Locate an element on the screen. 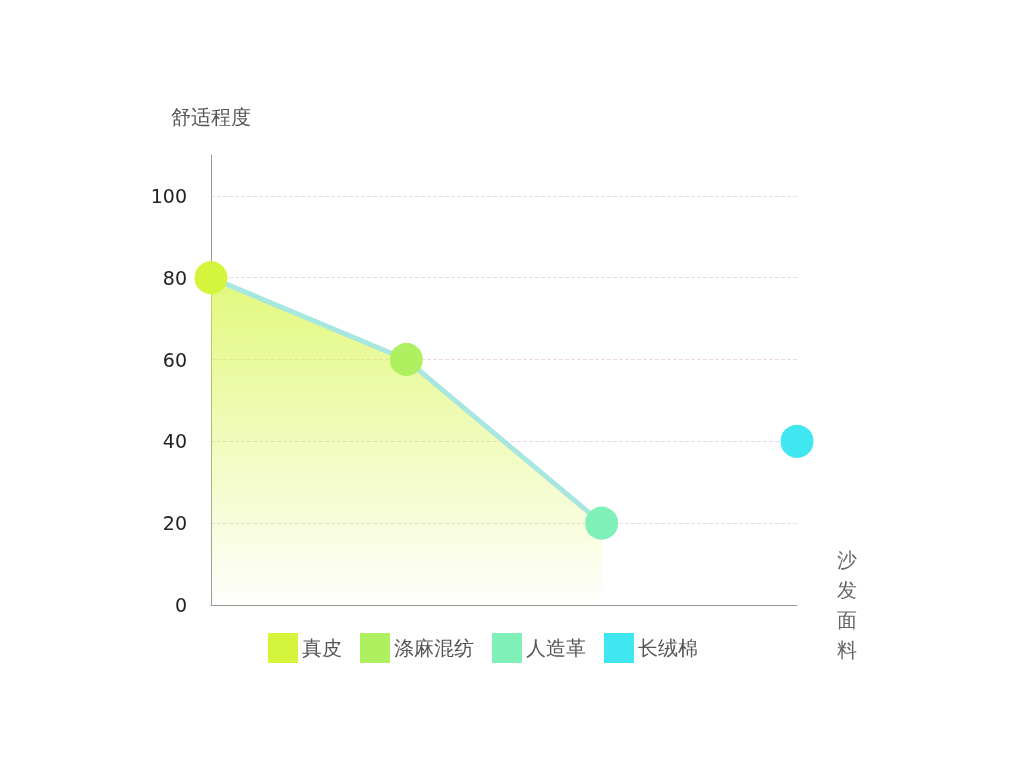 Image resolution: width=1024 pixels, height=768 pixels. legend-label: 人造革 is located at coordinates (556, 648).